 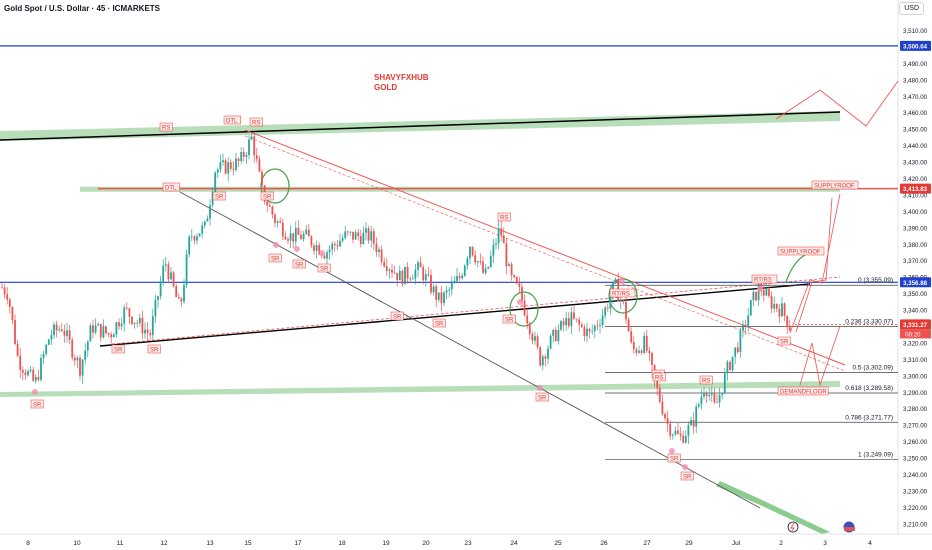 I want to click on price-tick-label: 3,300.00, so click(x=915, y=376).